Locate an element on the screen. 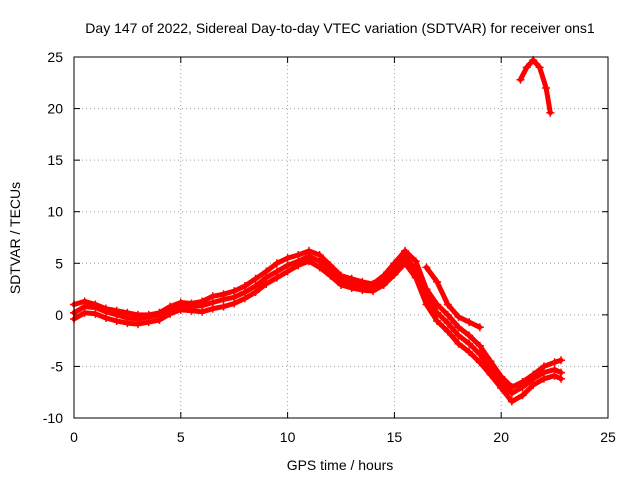 The height and width of the screenshot is (480, 640). y-tick-label: 5 is located at coordinates (59, 263).